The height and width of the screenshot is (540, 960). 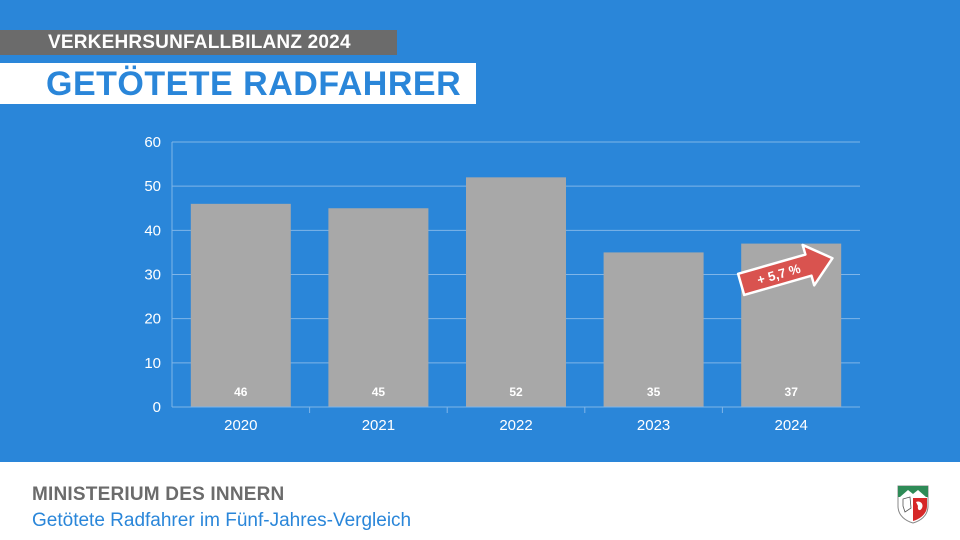 I want to click on data-label: 35, so click(x=654, y=392).